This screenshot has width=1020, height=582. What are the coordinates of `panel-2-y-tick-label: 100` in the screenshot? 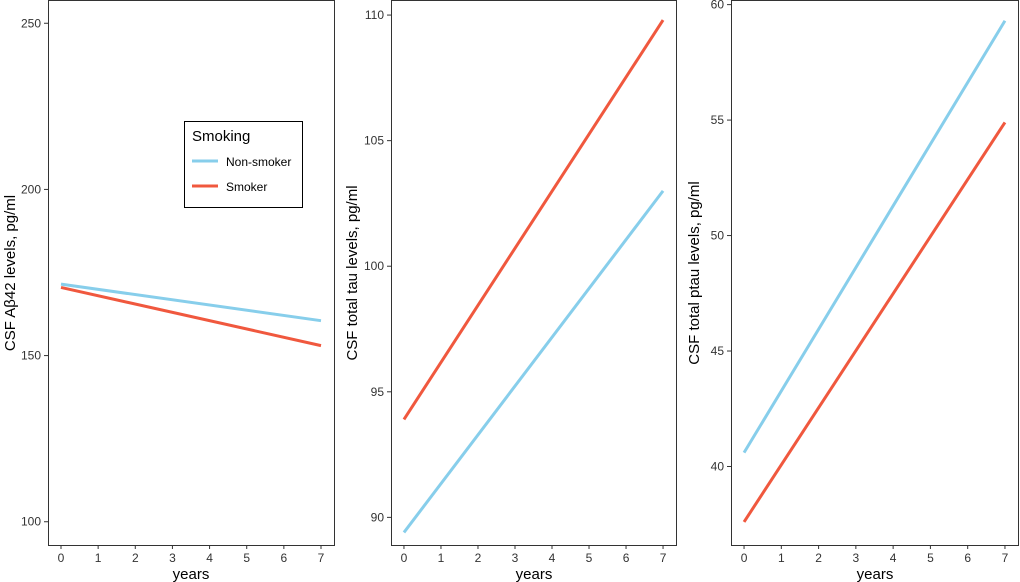 It's located at (374, 266).